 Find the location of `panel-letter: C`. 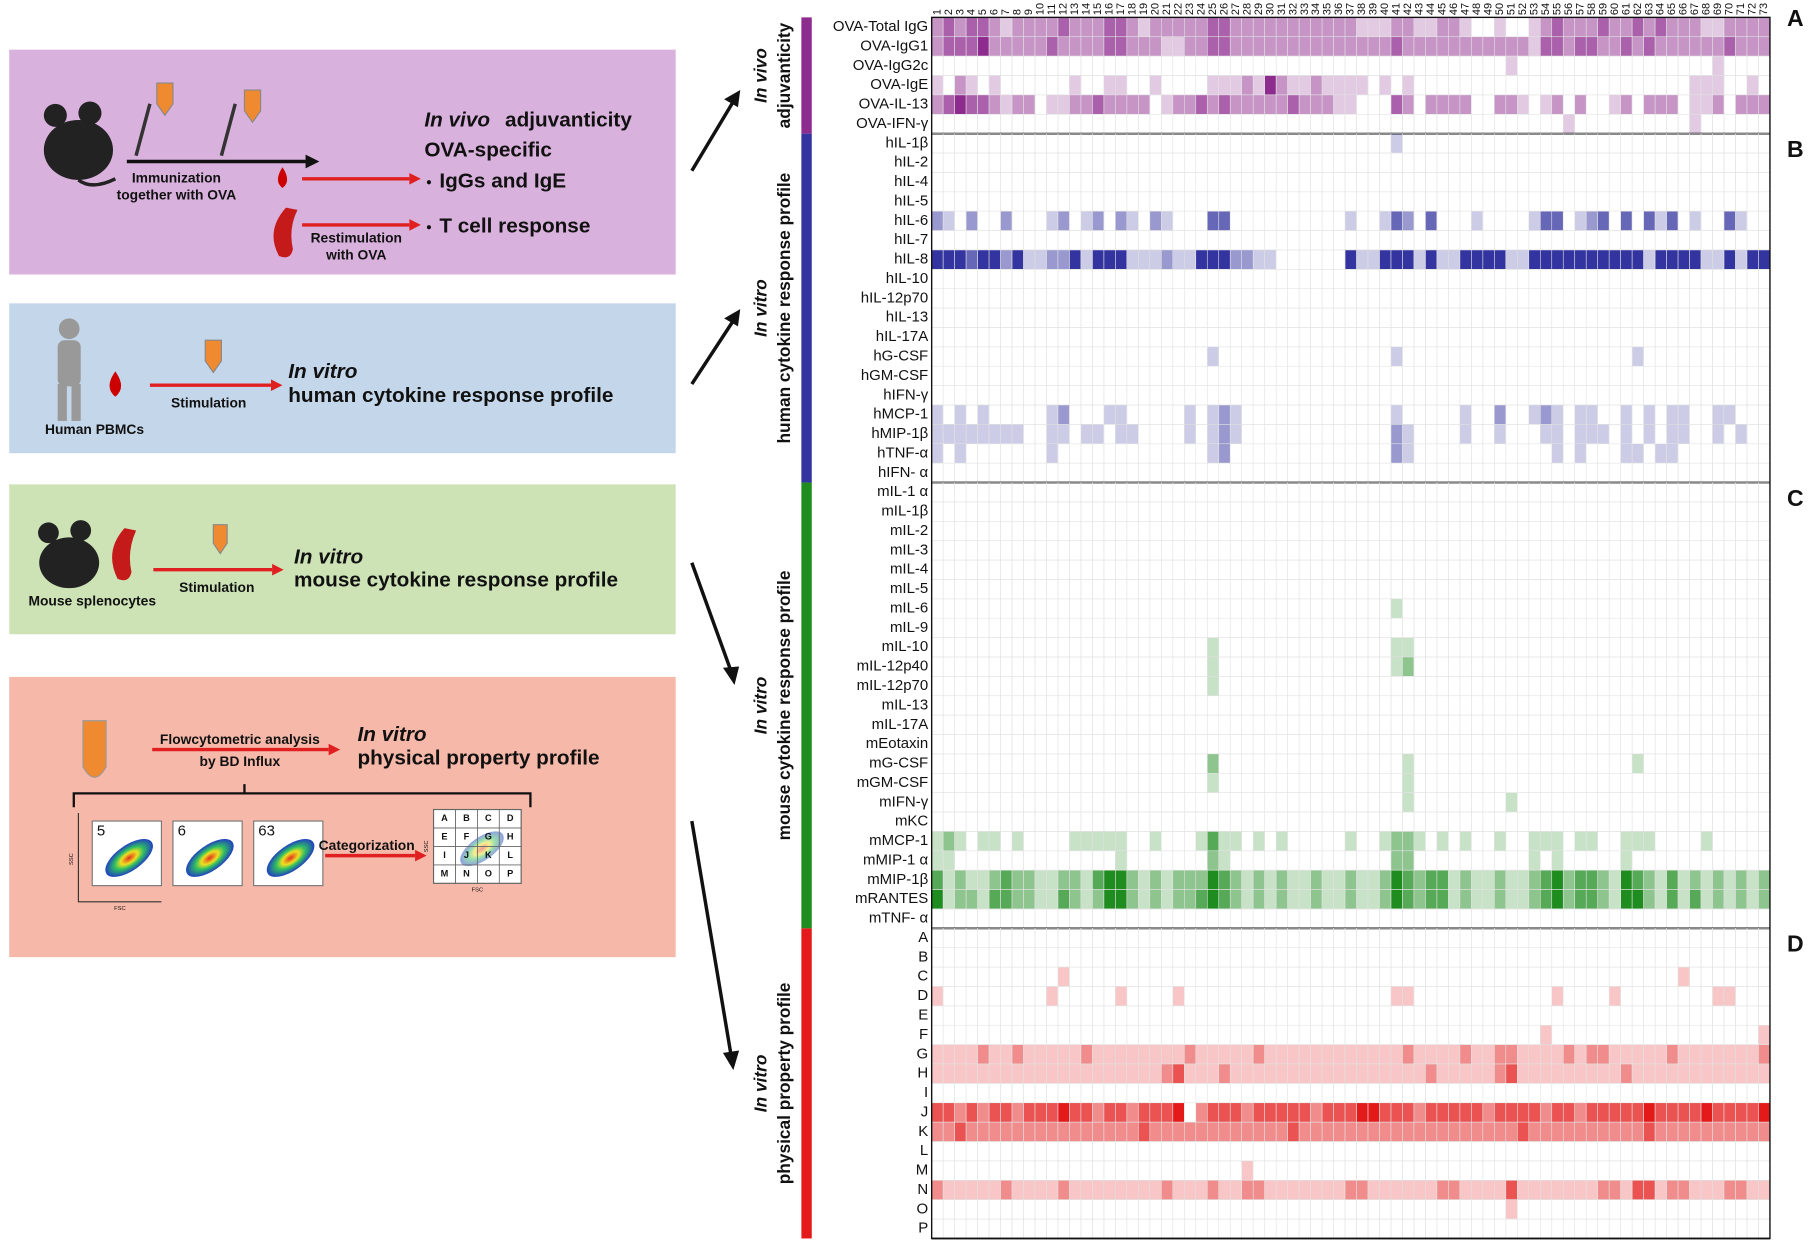

panel-letter: C is located at coordinates (1795, 498).